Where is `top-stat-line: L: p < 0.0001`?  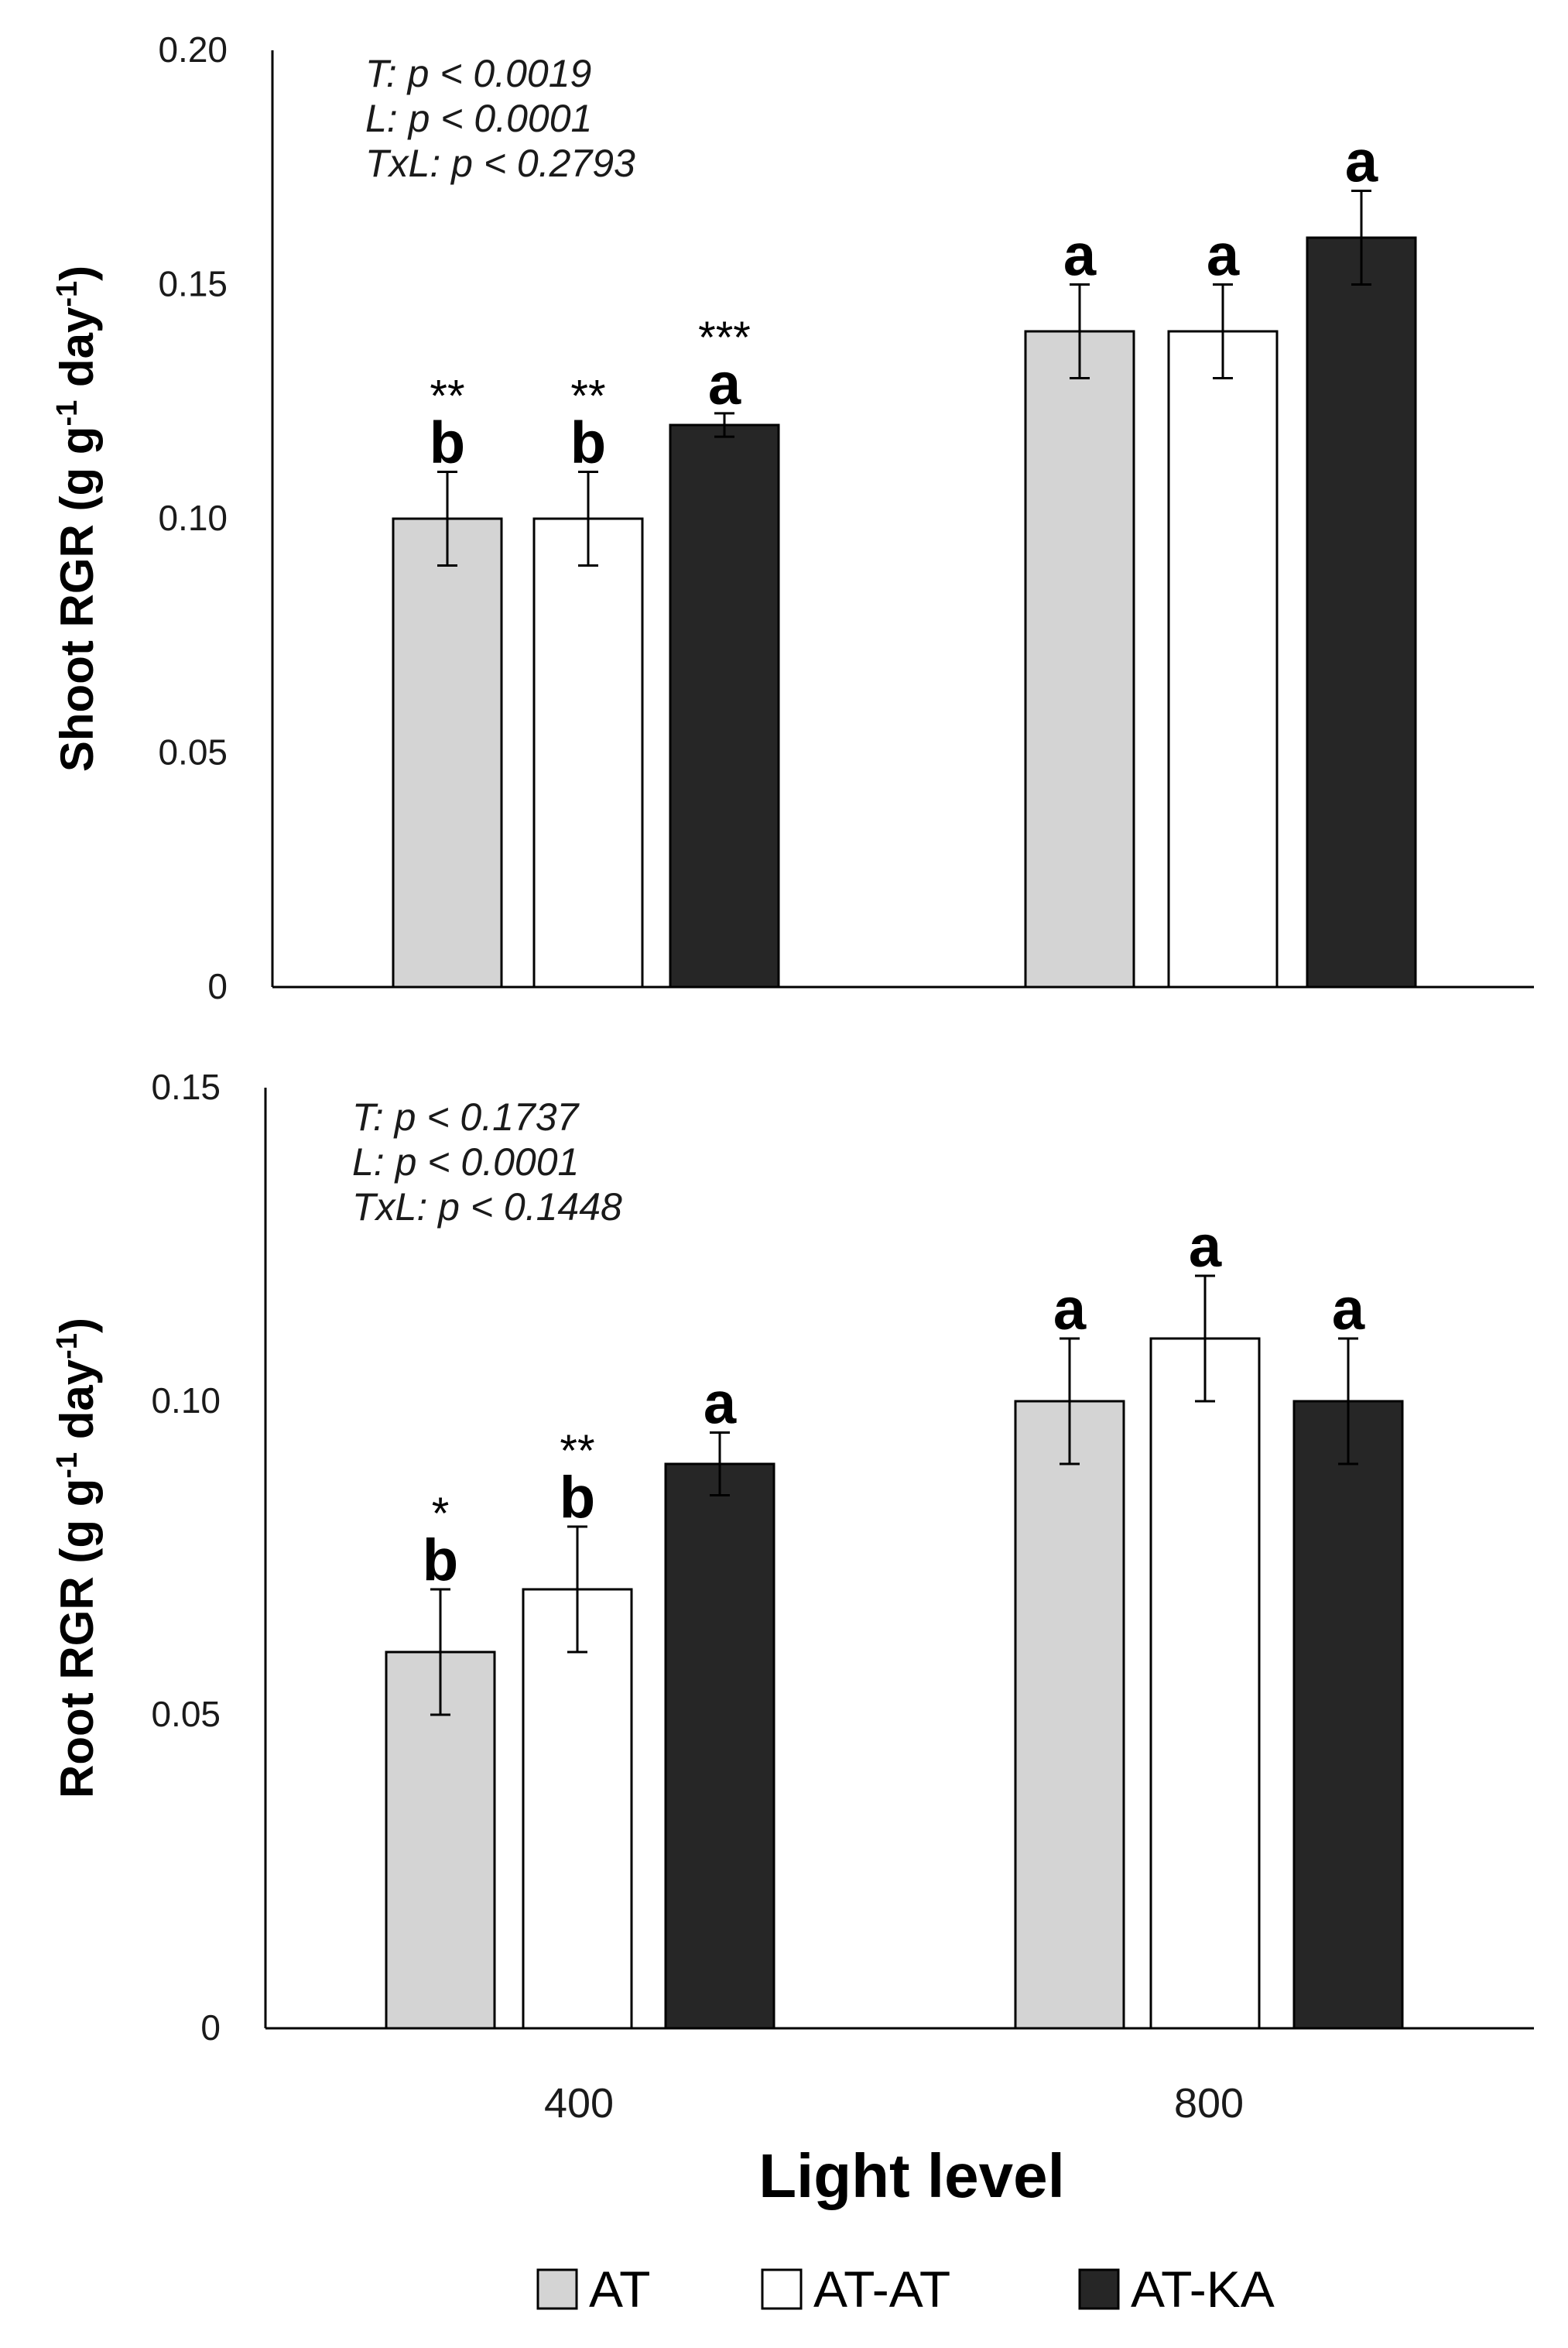
top-stat-line: L: p < 0.0001 is located at coordinates (478, 118).